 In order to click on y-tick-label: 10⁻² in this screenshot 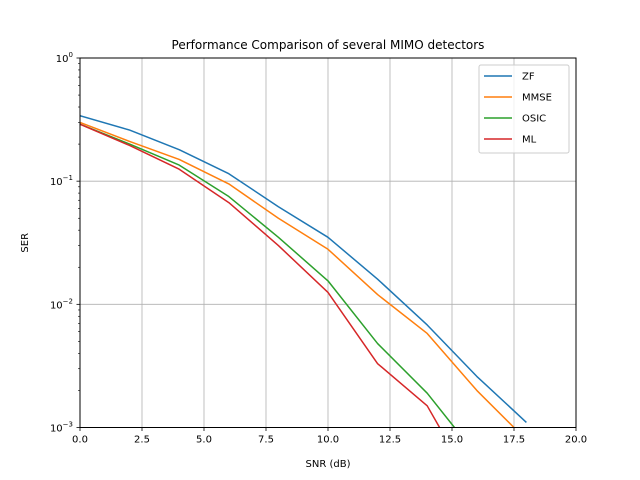, I will do `click(61, 304)`.